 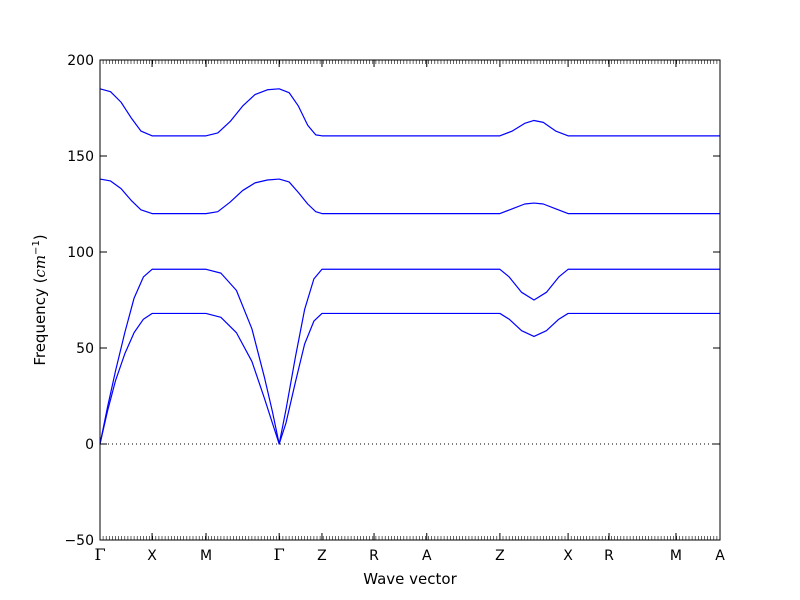 I want to click on y-tick-label: 200, so click(x=80, y=61).